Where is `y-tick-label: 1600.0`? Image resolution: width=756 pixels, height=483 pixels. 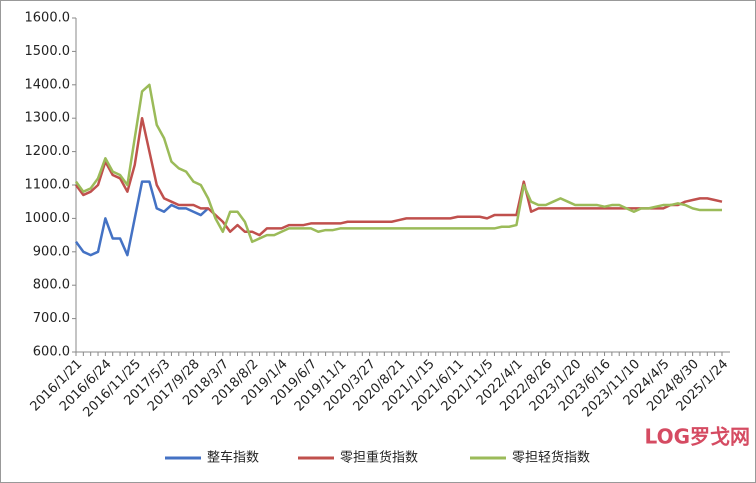
y-tick-label: 1600.0 is located at coordinates (48, 18).